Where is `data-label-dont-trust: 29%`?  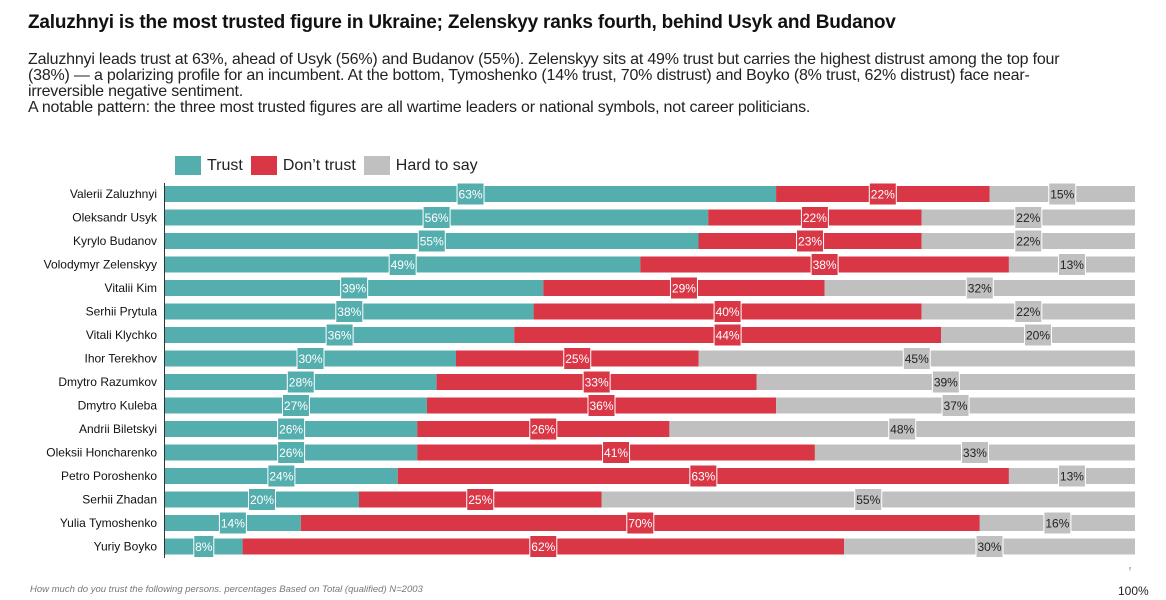
data-label-dont-trust: 29% is located at coordinates (684, 289).